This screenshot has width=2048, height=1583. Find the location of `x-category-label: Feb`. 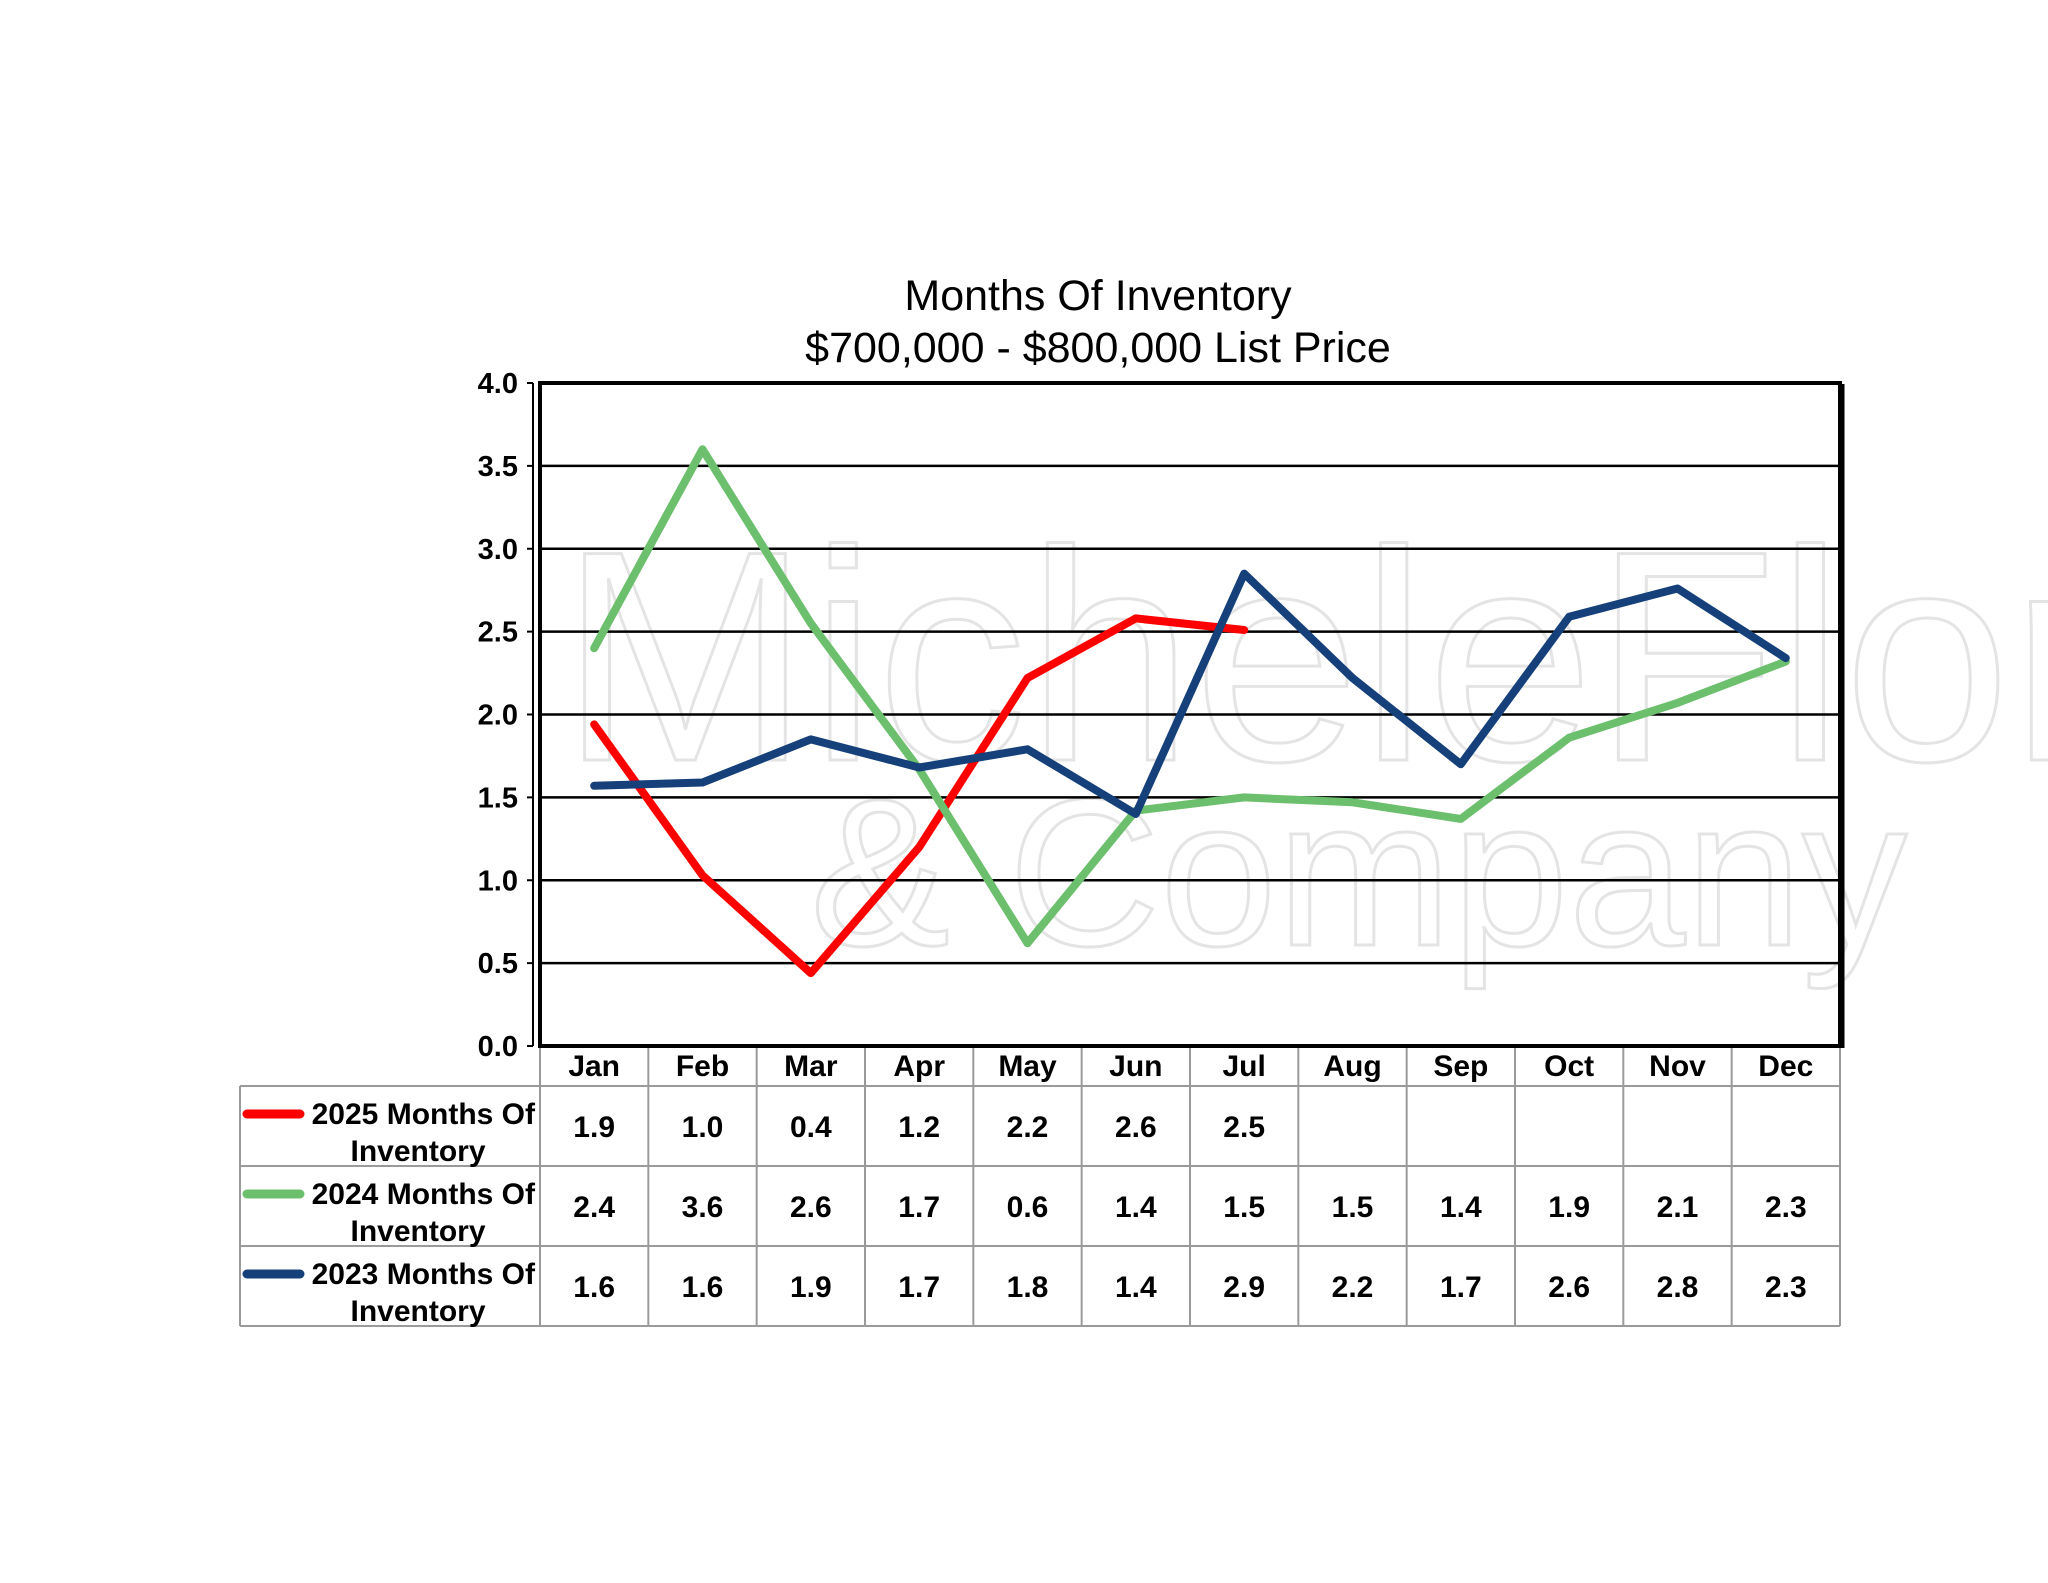

x-category-label: Feb is located at coordinates (702, 1066).